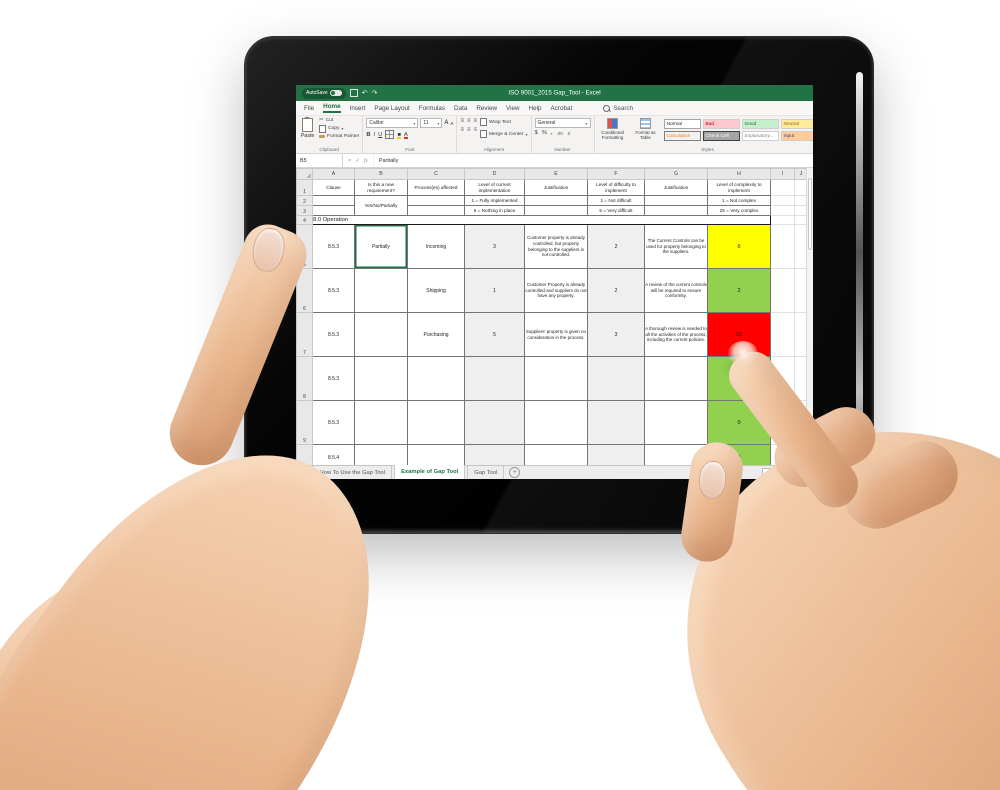 This screenshot has width=1000, height=790. I want to click on comma-style-button: ,, so click(551, 133).